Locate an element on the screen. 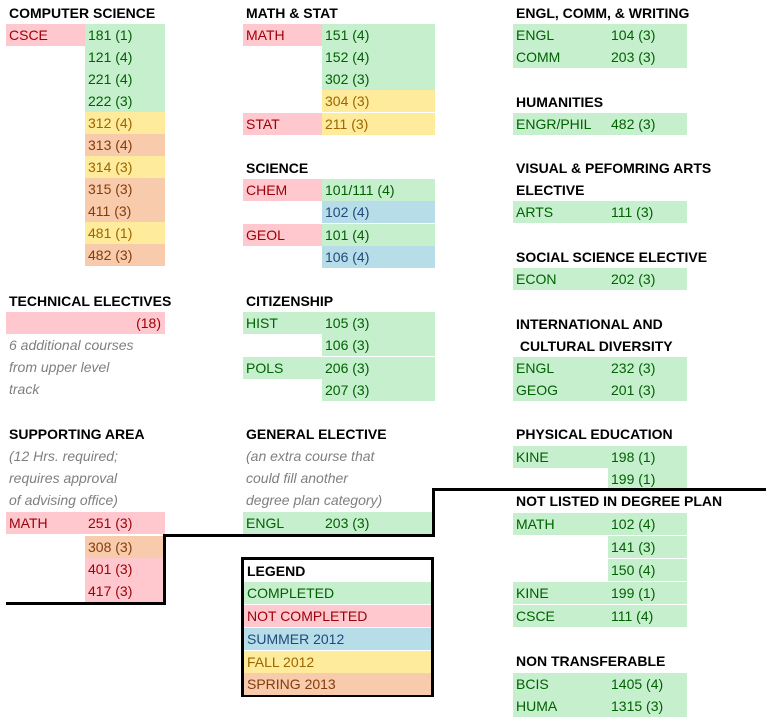  intl-title: INTERNATIONAL AND is located at coordinates (589, 324).